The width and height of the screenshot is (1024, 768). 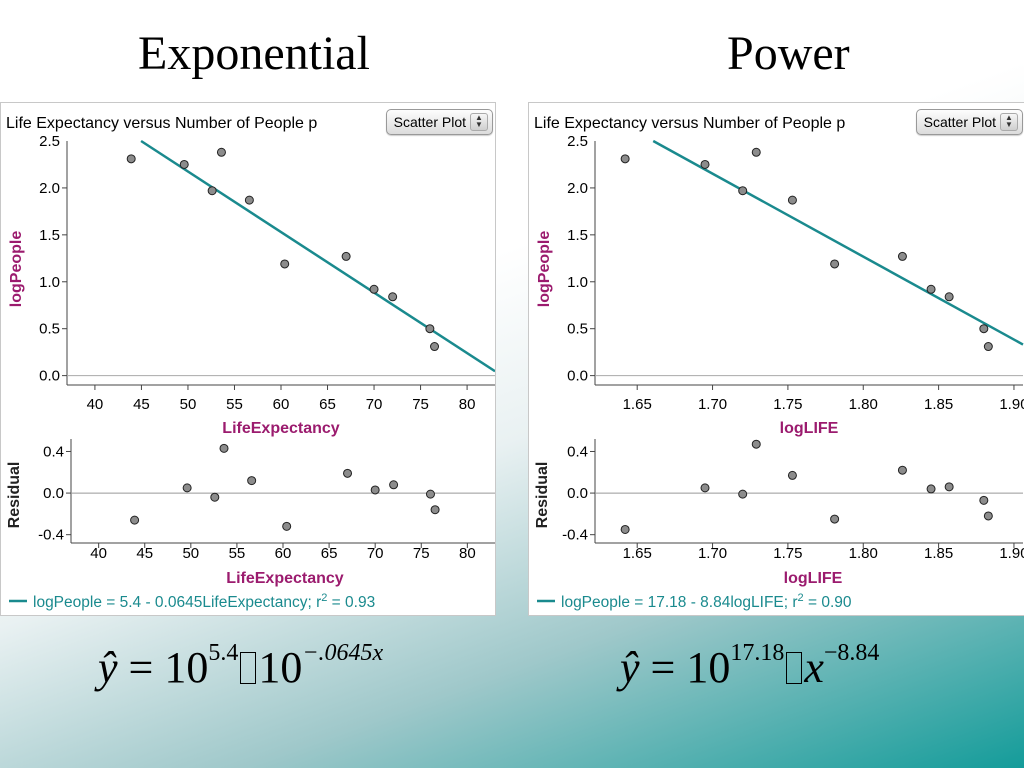 I want to click on x-tick-label: 55, so click(x=234, y=404).